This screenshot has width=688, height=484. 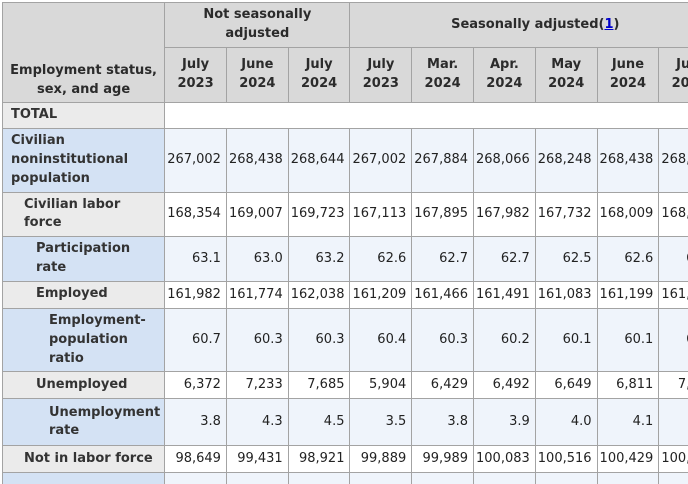 I want to click on value-cell: 167,982, so click(x=504, y=214).